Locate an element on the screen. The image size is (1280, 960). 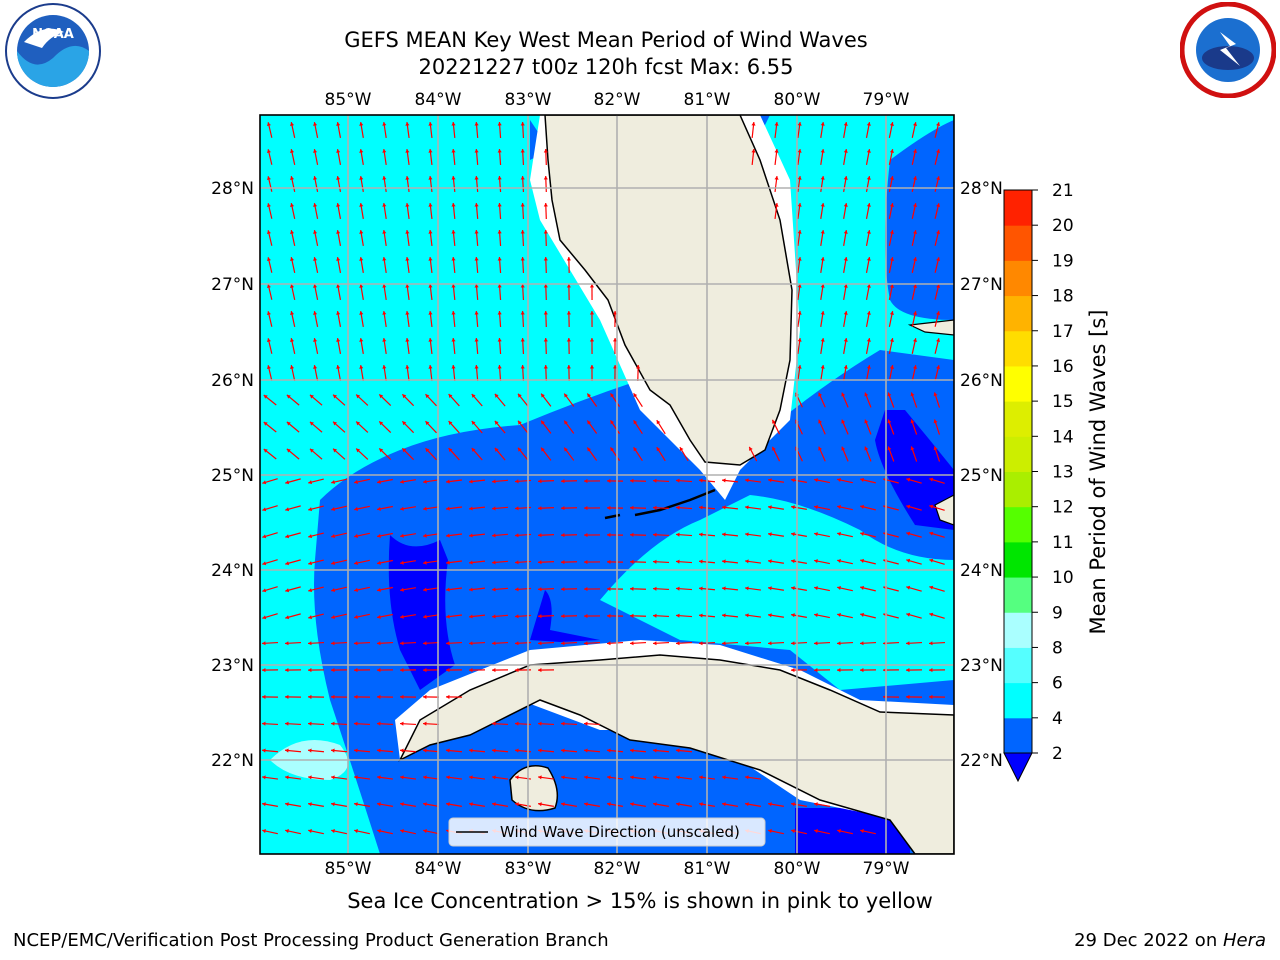
lat-label-left: 28°N is located at coordinates (232, 189).